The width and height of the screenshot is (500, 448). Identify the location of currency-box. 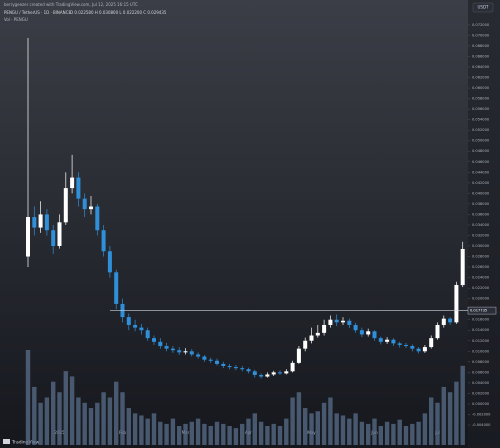
(483, 7).